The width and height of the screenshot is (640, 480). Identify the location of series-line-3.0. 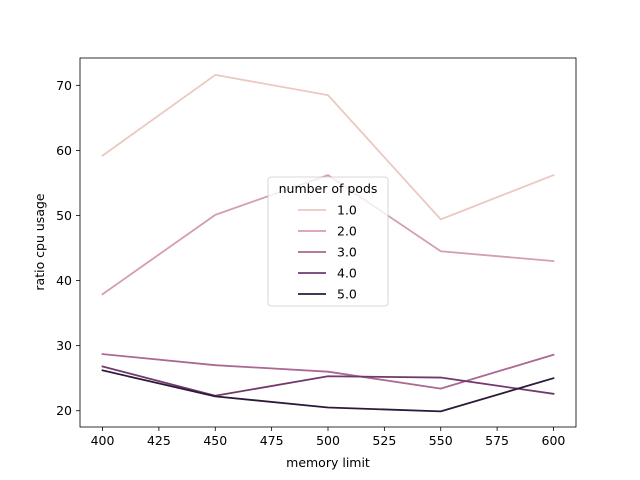
(328, 371).